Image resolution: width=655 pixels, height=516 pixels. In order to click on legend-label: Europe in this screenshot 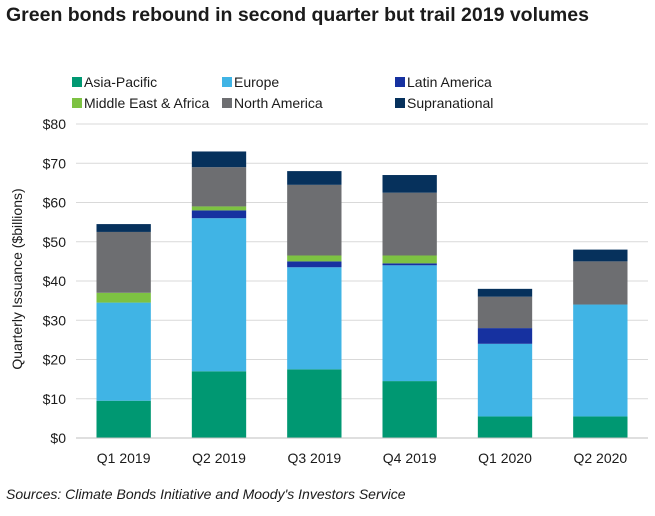, I will do `click(256, 82)`.